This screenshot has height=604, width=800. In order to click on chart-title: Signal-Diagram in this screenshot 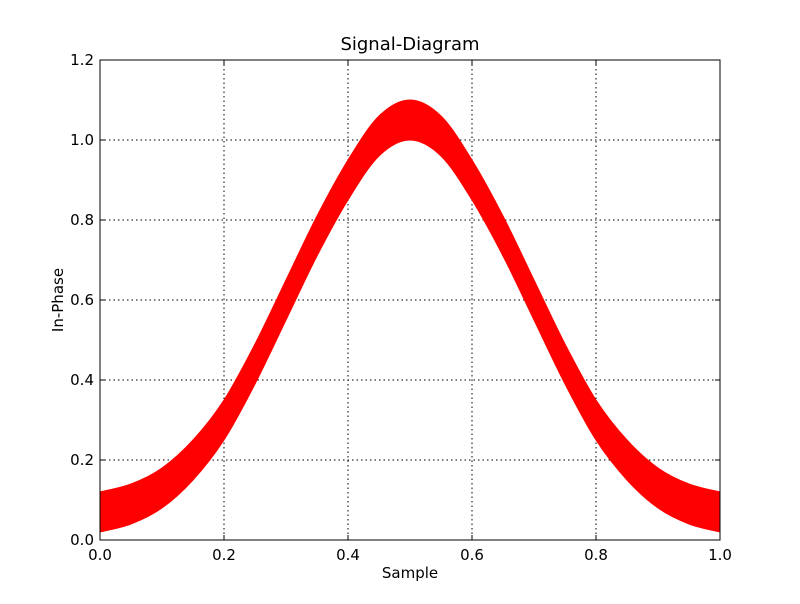, I will do `click(409, 44)`.